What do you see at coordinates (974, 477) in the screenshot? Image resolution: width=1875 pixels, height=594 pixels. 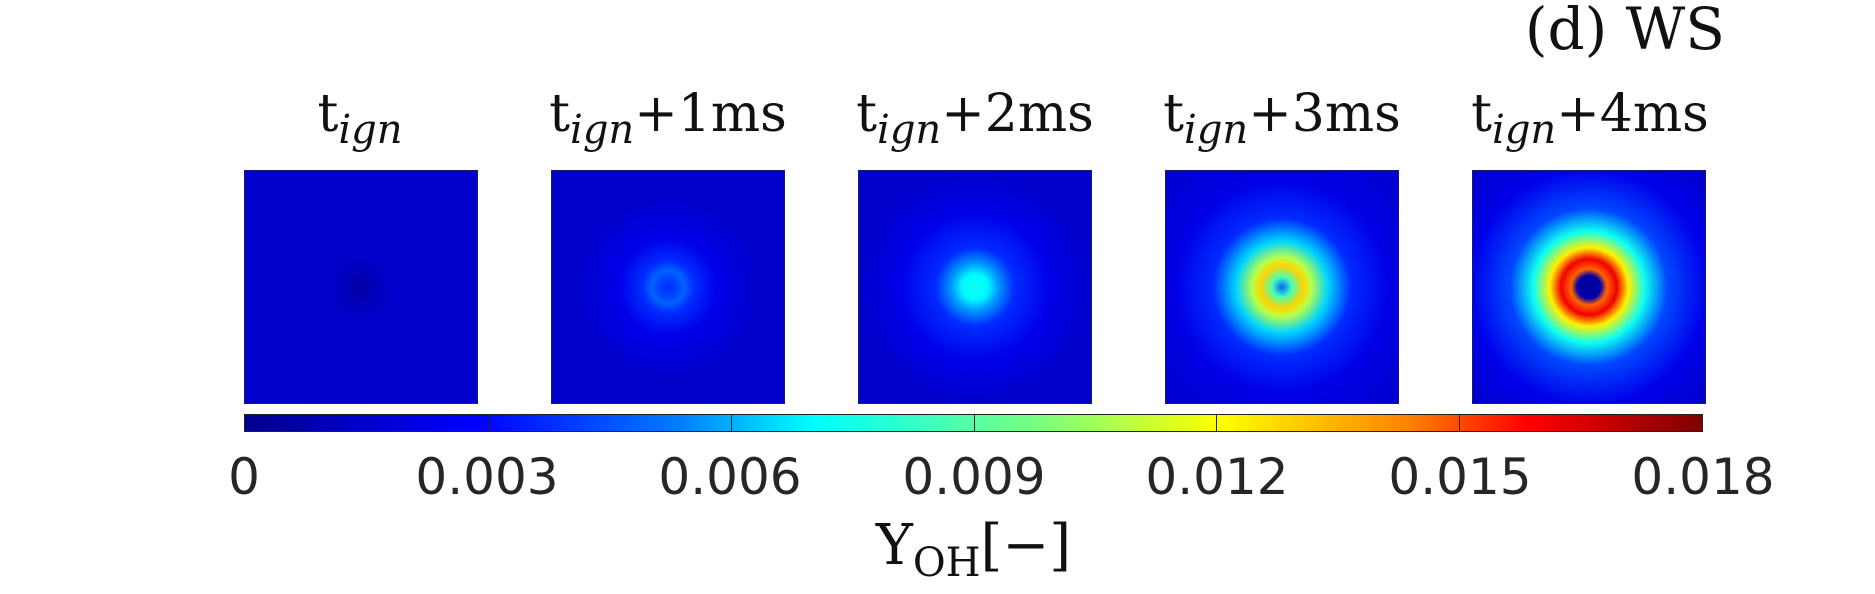 I see `colorbar-tick-label-3: 0.009` at bounding box center [974, 477].